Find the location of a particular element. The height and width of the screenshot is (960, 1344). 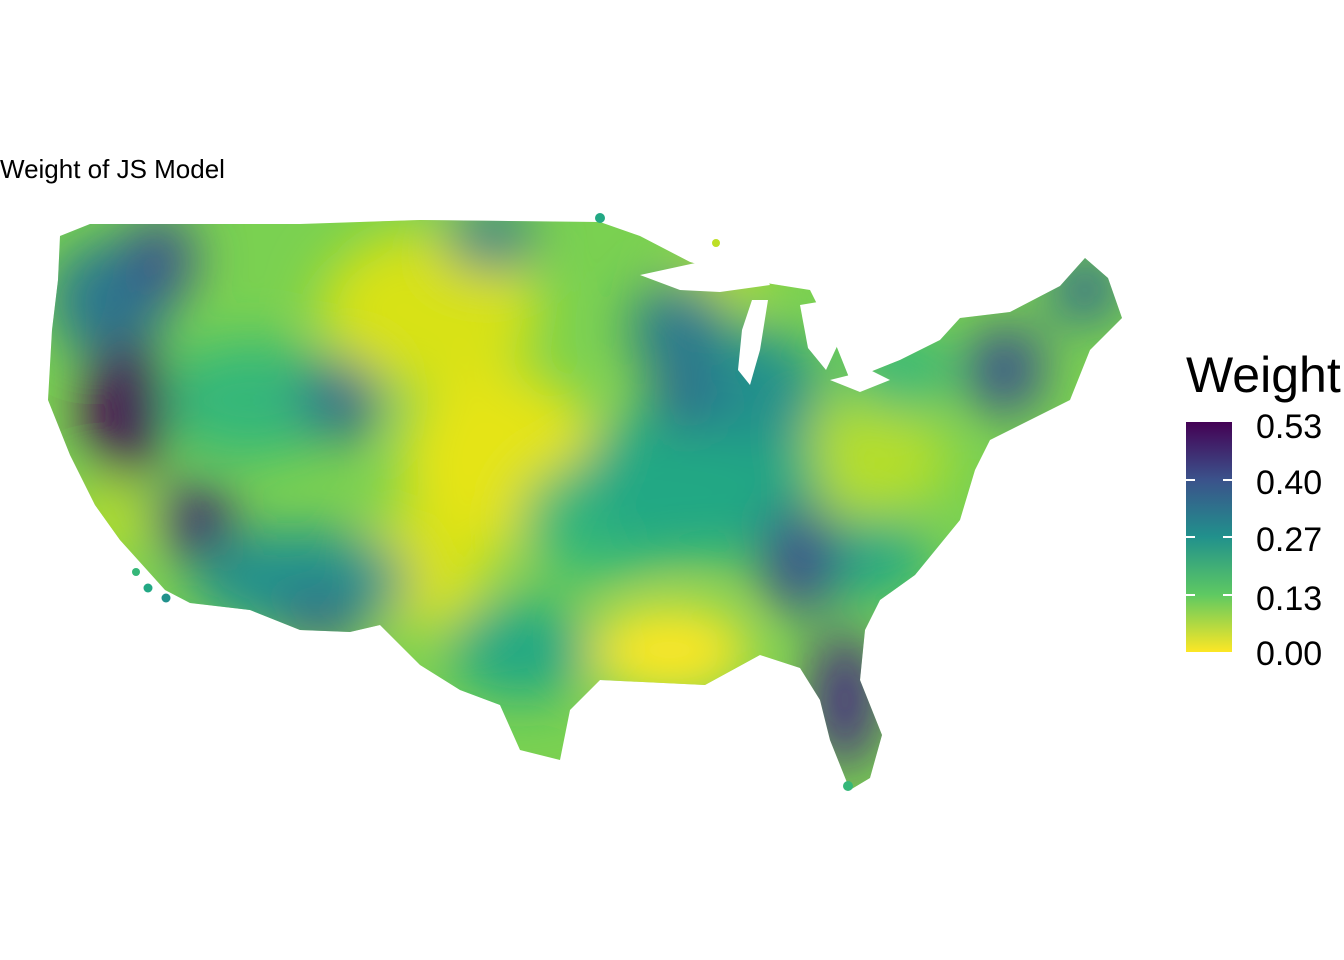

legend-tick-label: 0.53 is located at coordinates (1289, 427).